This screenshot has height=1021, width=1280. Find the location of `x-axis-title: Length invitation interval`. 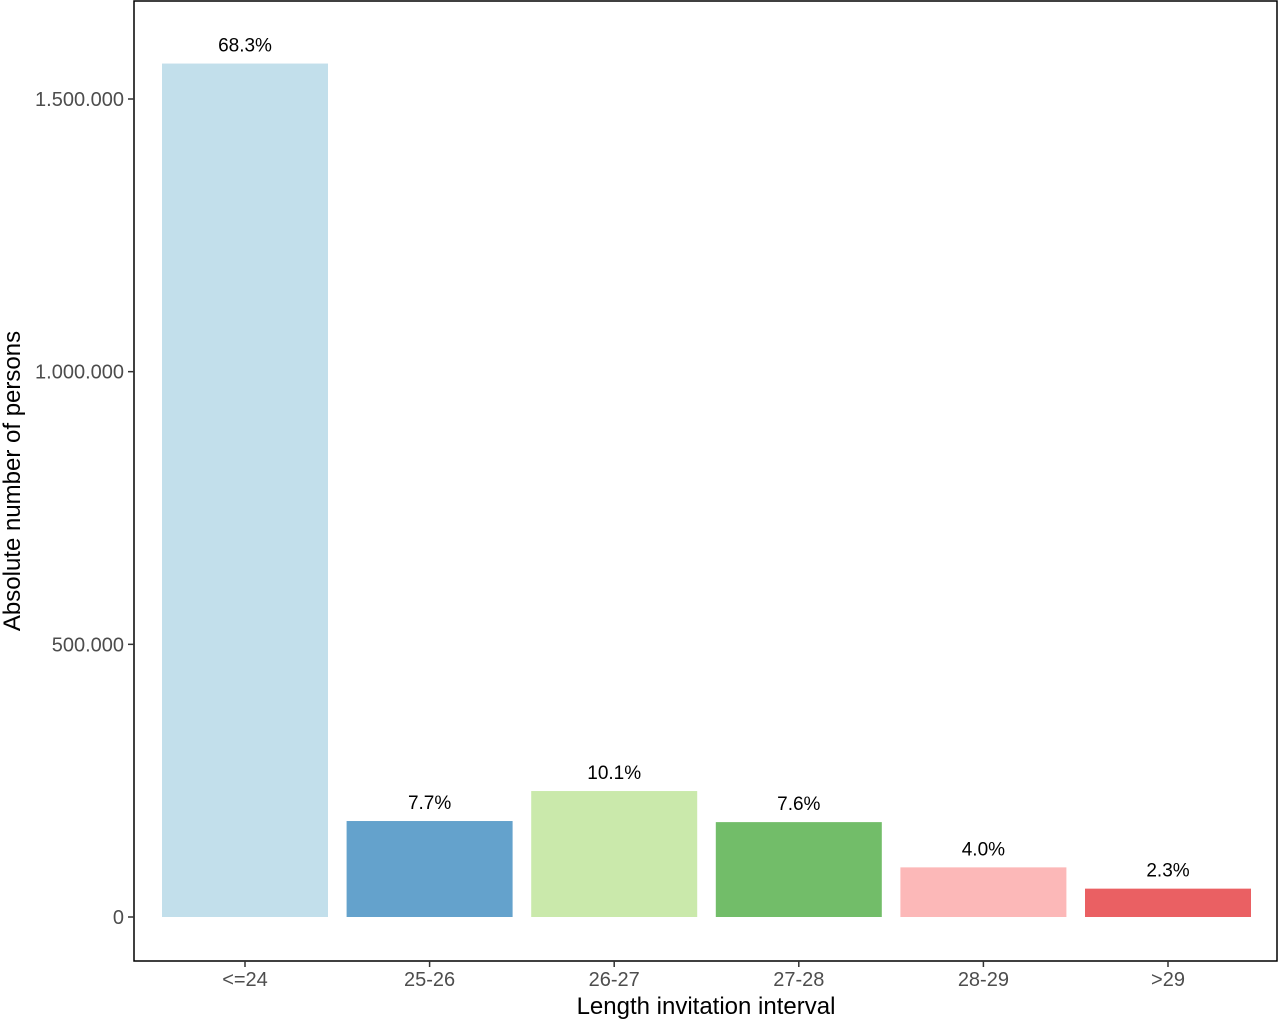

x-axis-title: Length invitation interval is located at coordinates (706, 1006).